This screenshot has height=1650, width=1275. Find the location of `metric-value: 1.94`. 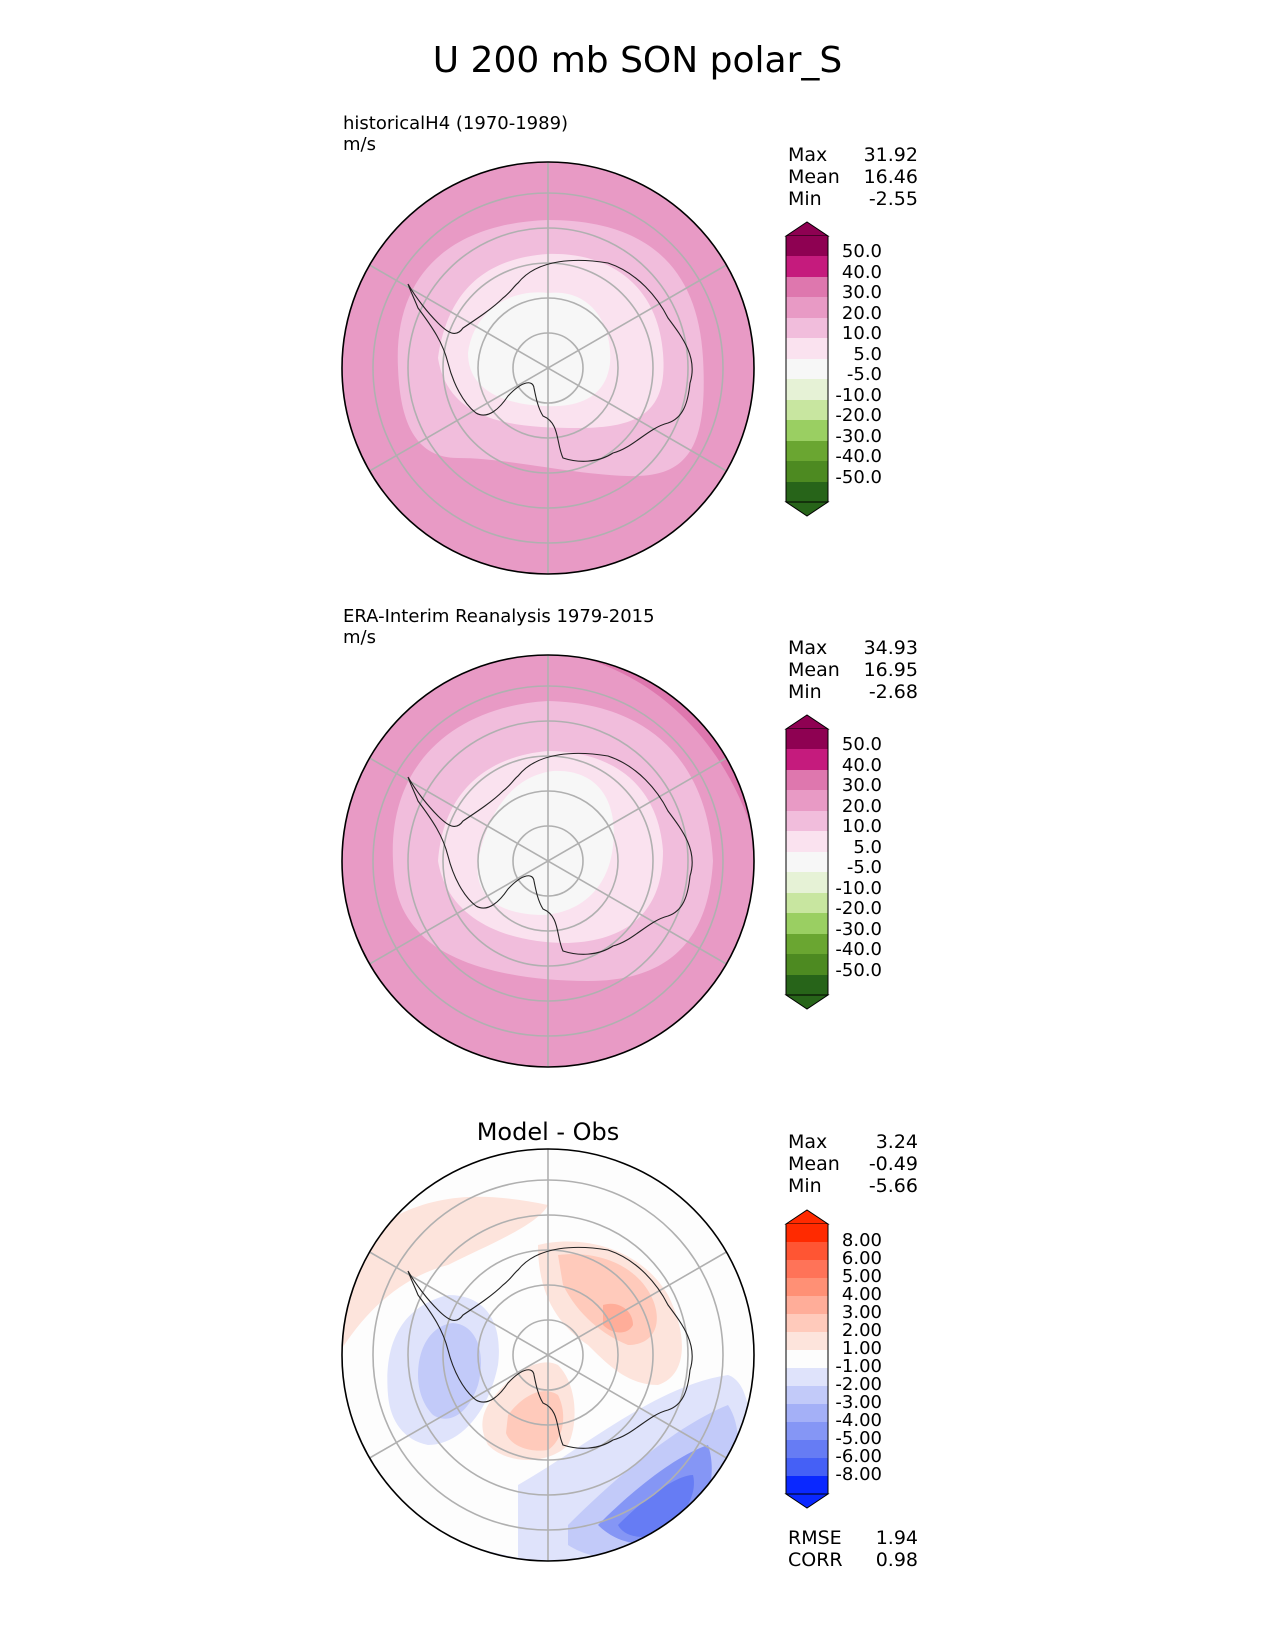

metric-value: 1.94 is located at coordinates (896, 1538).